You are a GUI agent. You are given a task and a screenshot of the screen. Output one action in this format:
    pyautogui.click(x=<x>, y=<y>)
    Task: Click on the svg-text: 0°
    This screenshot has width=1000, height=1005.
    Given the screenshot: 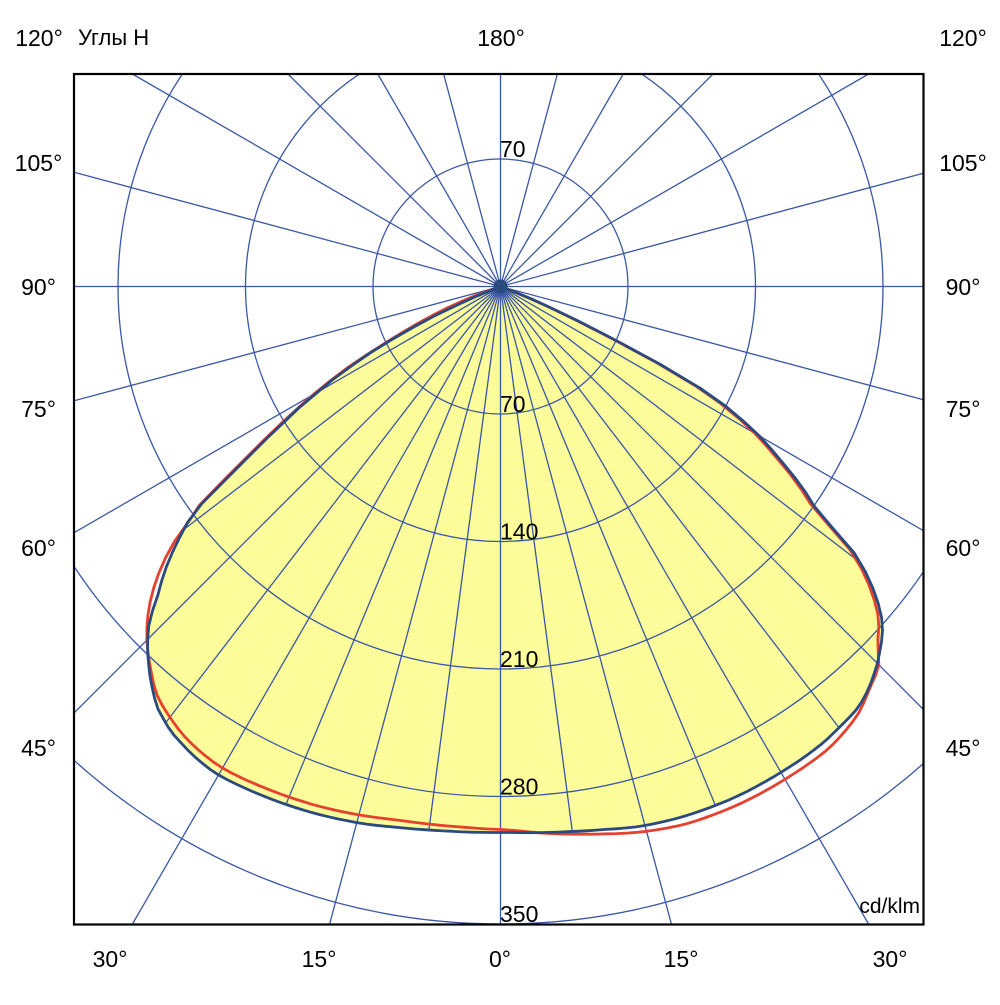 What is the action you would take?
    pyautogui.click(x=500, y=959)
    